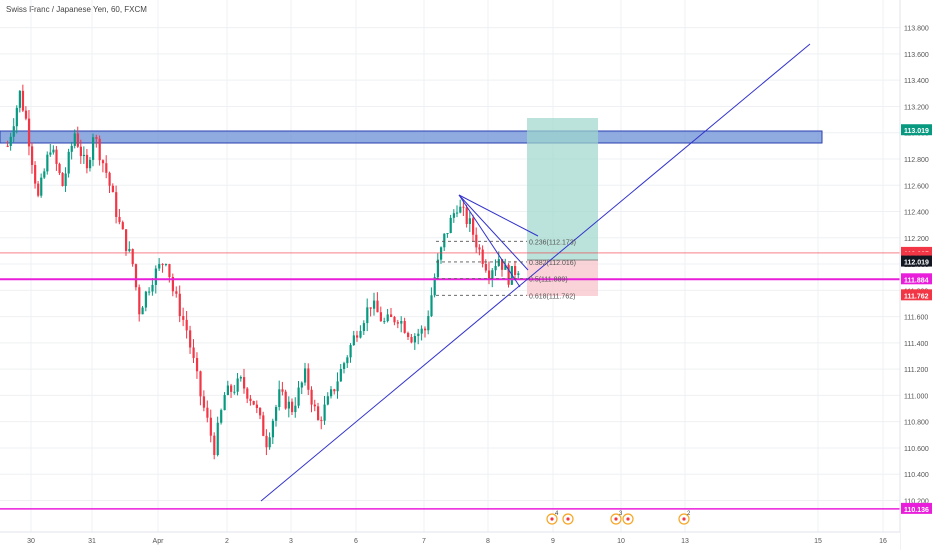  I want to click on time-tick-label: 2, so click(227, 541).